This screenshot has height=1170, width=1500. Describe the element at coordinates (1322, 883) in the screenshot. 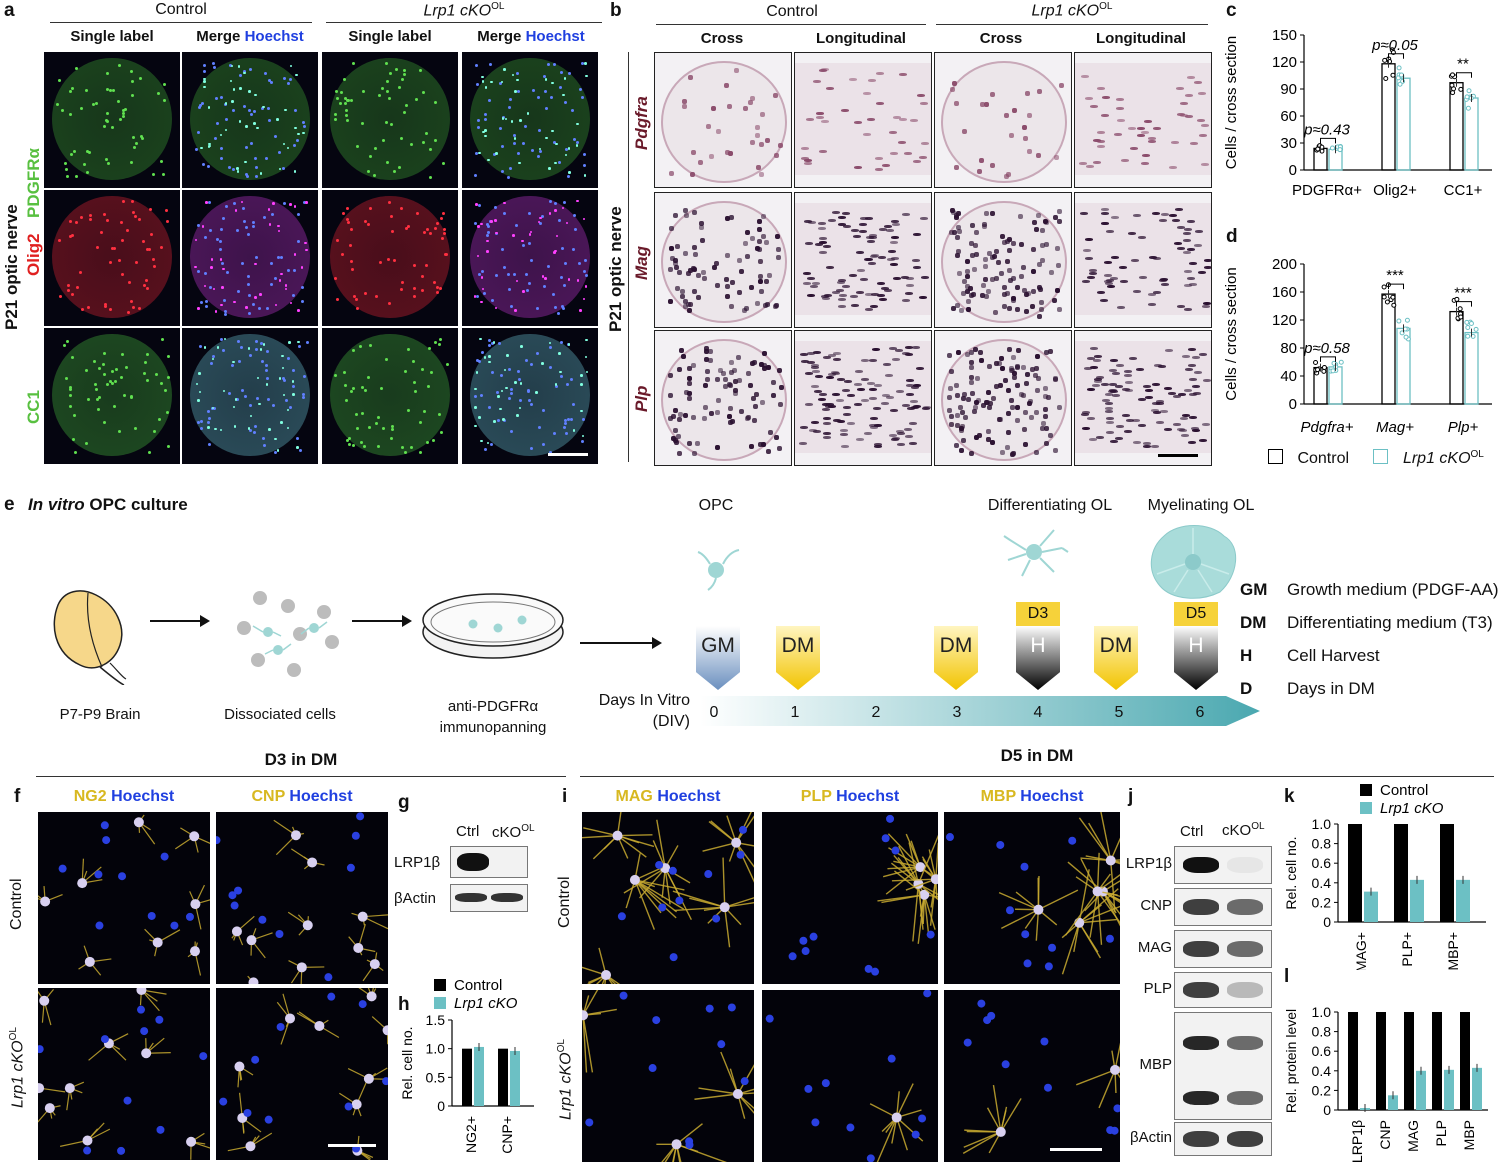

I see `chart-k-ytick: 0.4` at that location.